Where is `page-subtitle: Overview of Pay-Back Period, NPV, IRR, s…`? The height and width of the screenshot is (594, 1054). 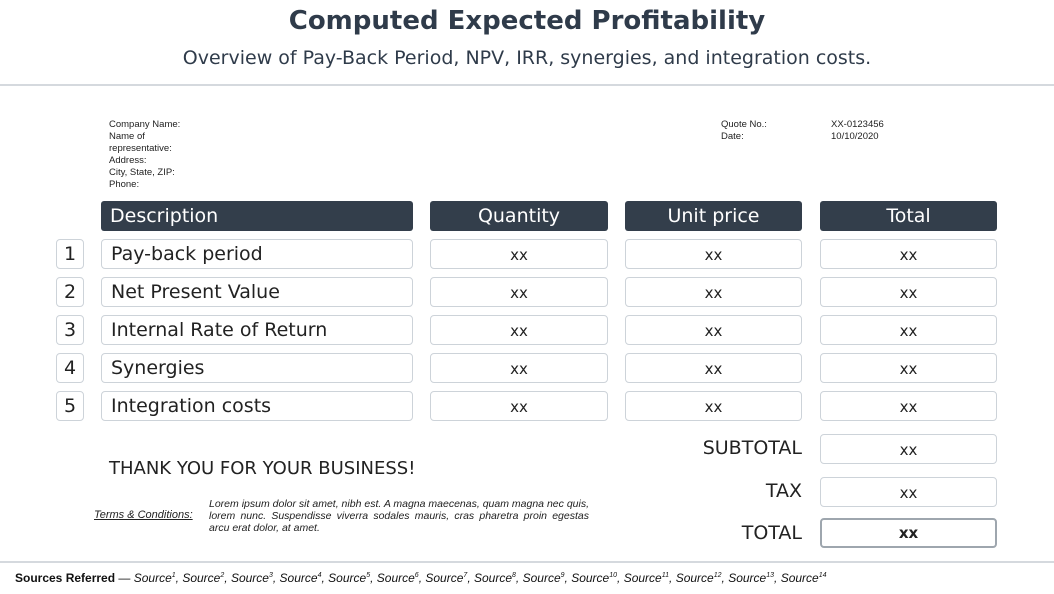
page-subtitle: Overview of Pay-Back Period, NPV, IRR, s… is located at coordinates (527, 58).